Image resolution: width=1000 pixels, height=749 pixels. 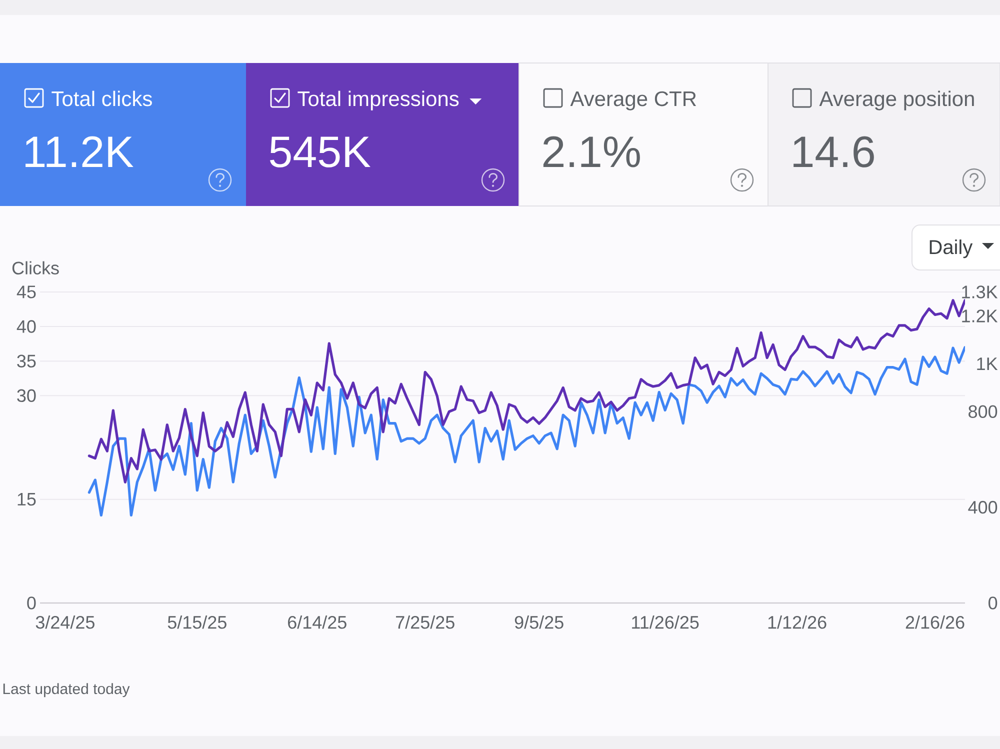 I want to click on y-tick-label: 0, so click(x=31, y=603).